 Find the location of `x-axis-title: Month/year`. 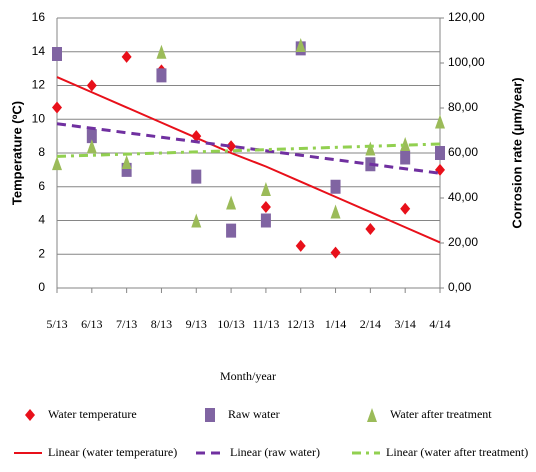

x-axis-title: Month/year is located at coordinates (248, 376).